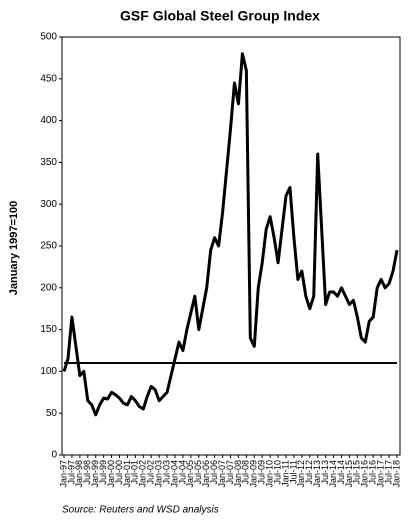 This screenshot has width=413, height=521. I want to click on y-tick-label: 150, so click(48, 329).